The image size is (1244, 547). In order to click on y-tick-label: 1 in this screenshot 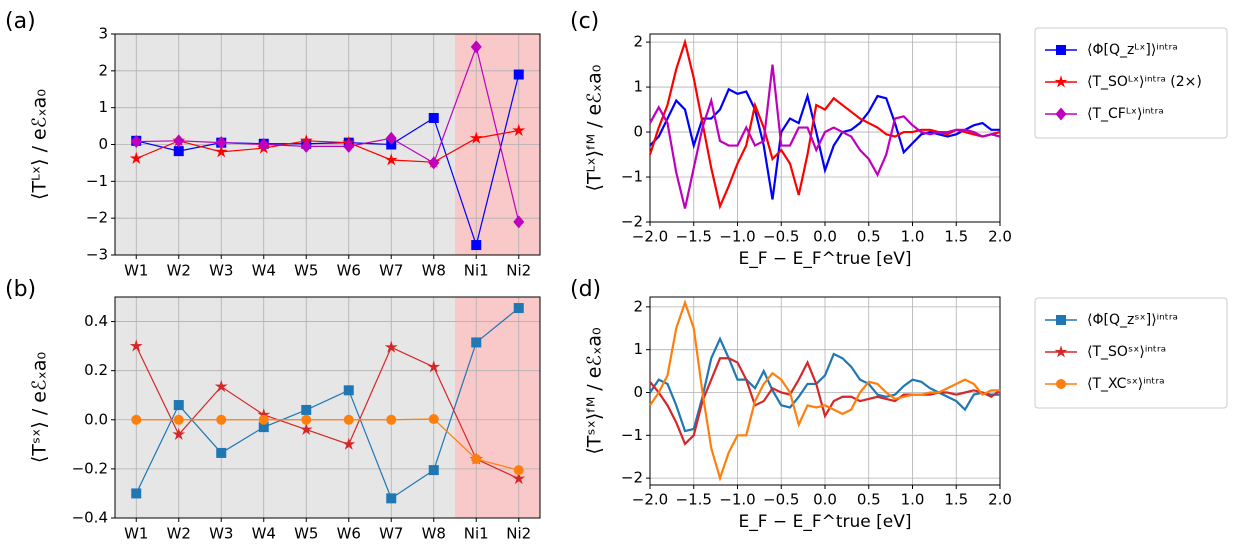, I will do `click(103, 107)`.